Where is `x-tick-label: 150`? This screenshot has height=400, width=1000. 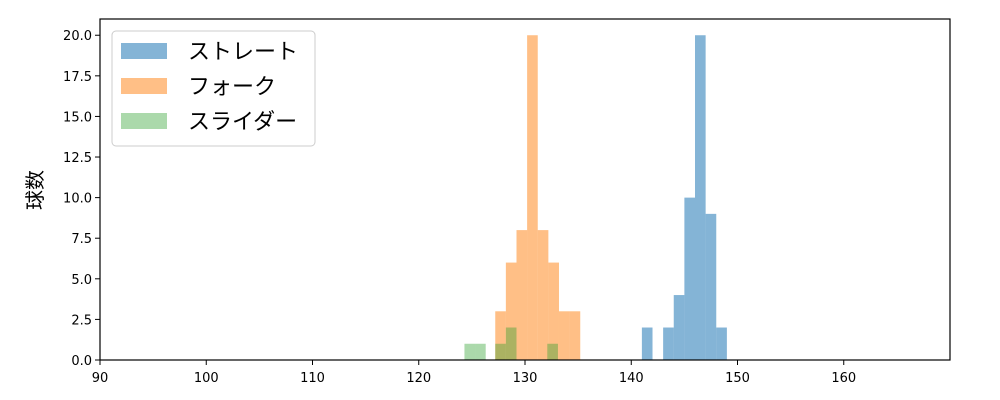 x-tick-label: 150 is located at coordinates (737, 378).